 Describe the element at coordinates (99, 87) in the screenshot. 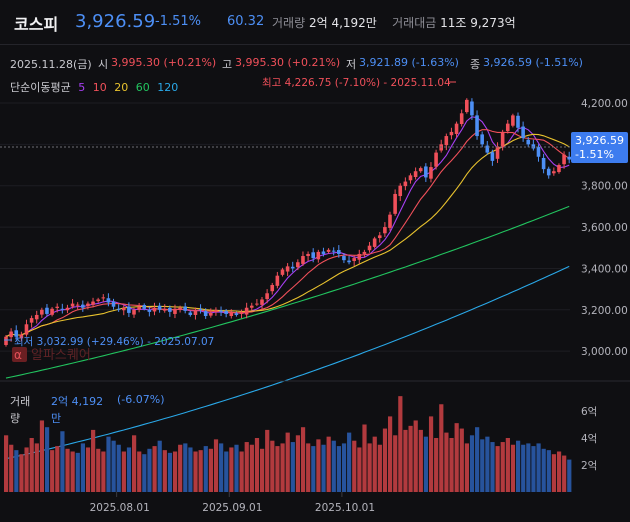

I see `ma-period-10: 10` at that location.